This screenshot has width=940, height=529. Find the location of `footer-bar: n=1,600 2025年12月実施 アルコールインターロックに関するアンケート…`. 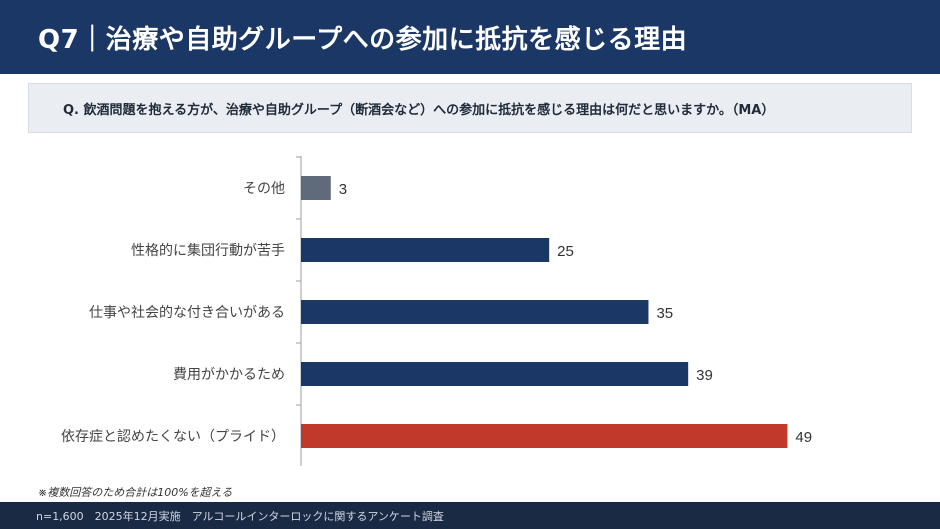

footer-bar: n=1,600 2025年12月実施 アルコールインターロックに関するアンケート… is located at coordinates (470, 515).